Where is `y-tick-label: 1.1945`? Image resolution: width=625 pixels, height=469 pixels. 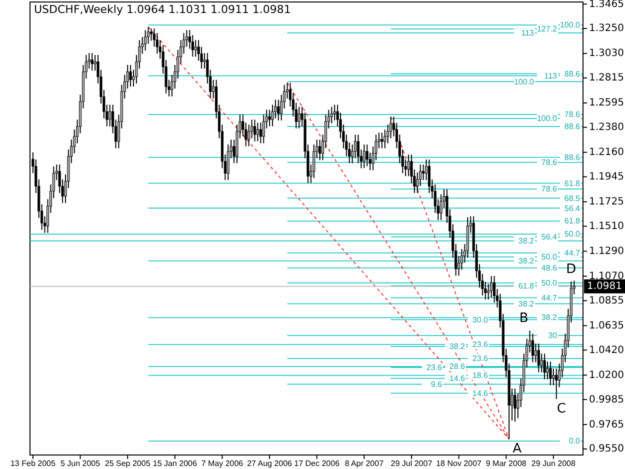 y-tick-label: 1.1945 is located at coordinates (606, 177).